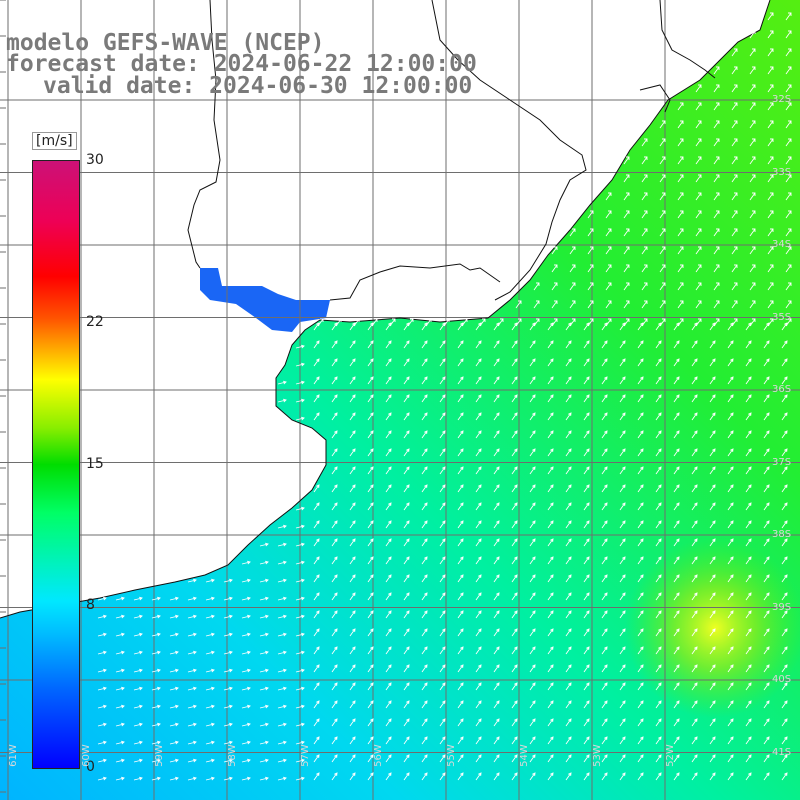 Image resolution: width=800 pixels, height=800 pixels. Describe the element at coordinates (782, 389) in the screenshot. I see `latitude-label: 36S` at that location.